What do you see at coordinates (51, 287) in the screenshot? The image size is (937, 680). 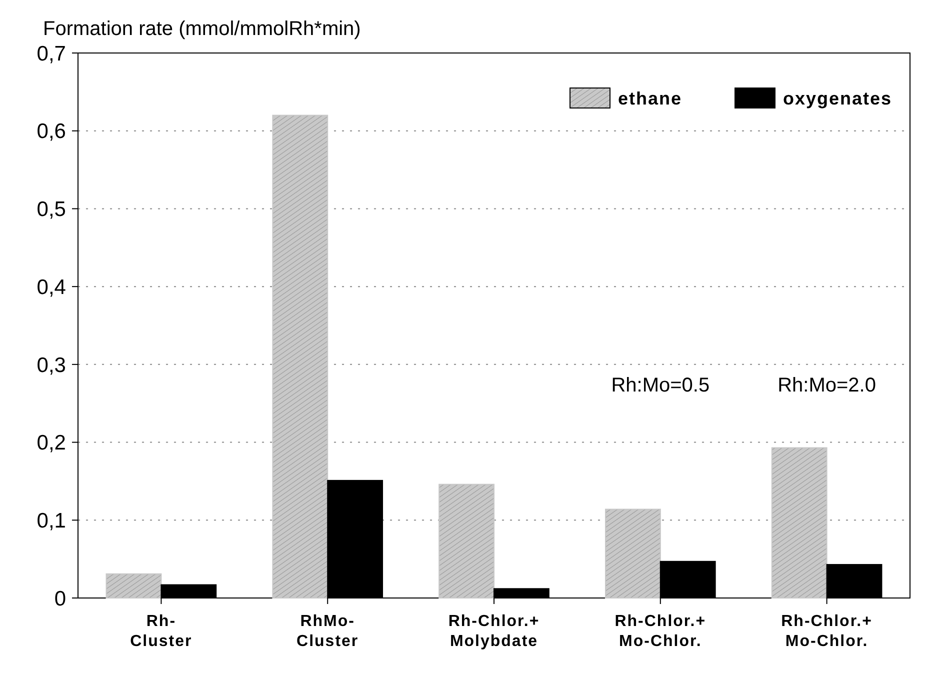 I see `y-tick-label: 0,4` at bounding box center [51, 287].